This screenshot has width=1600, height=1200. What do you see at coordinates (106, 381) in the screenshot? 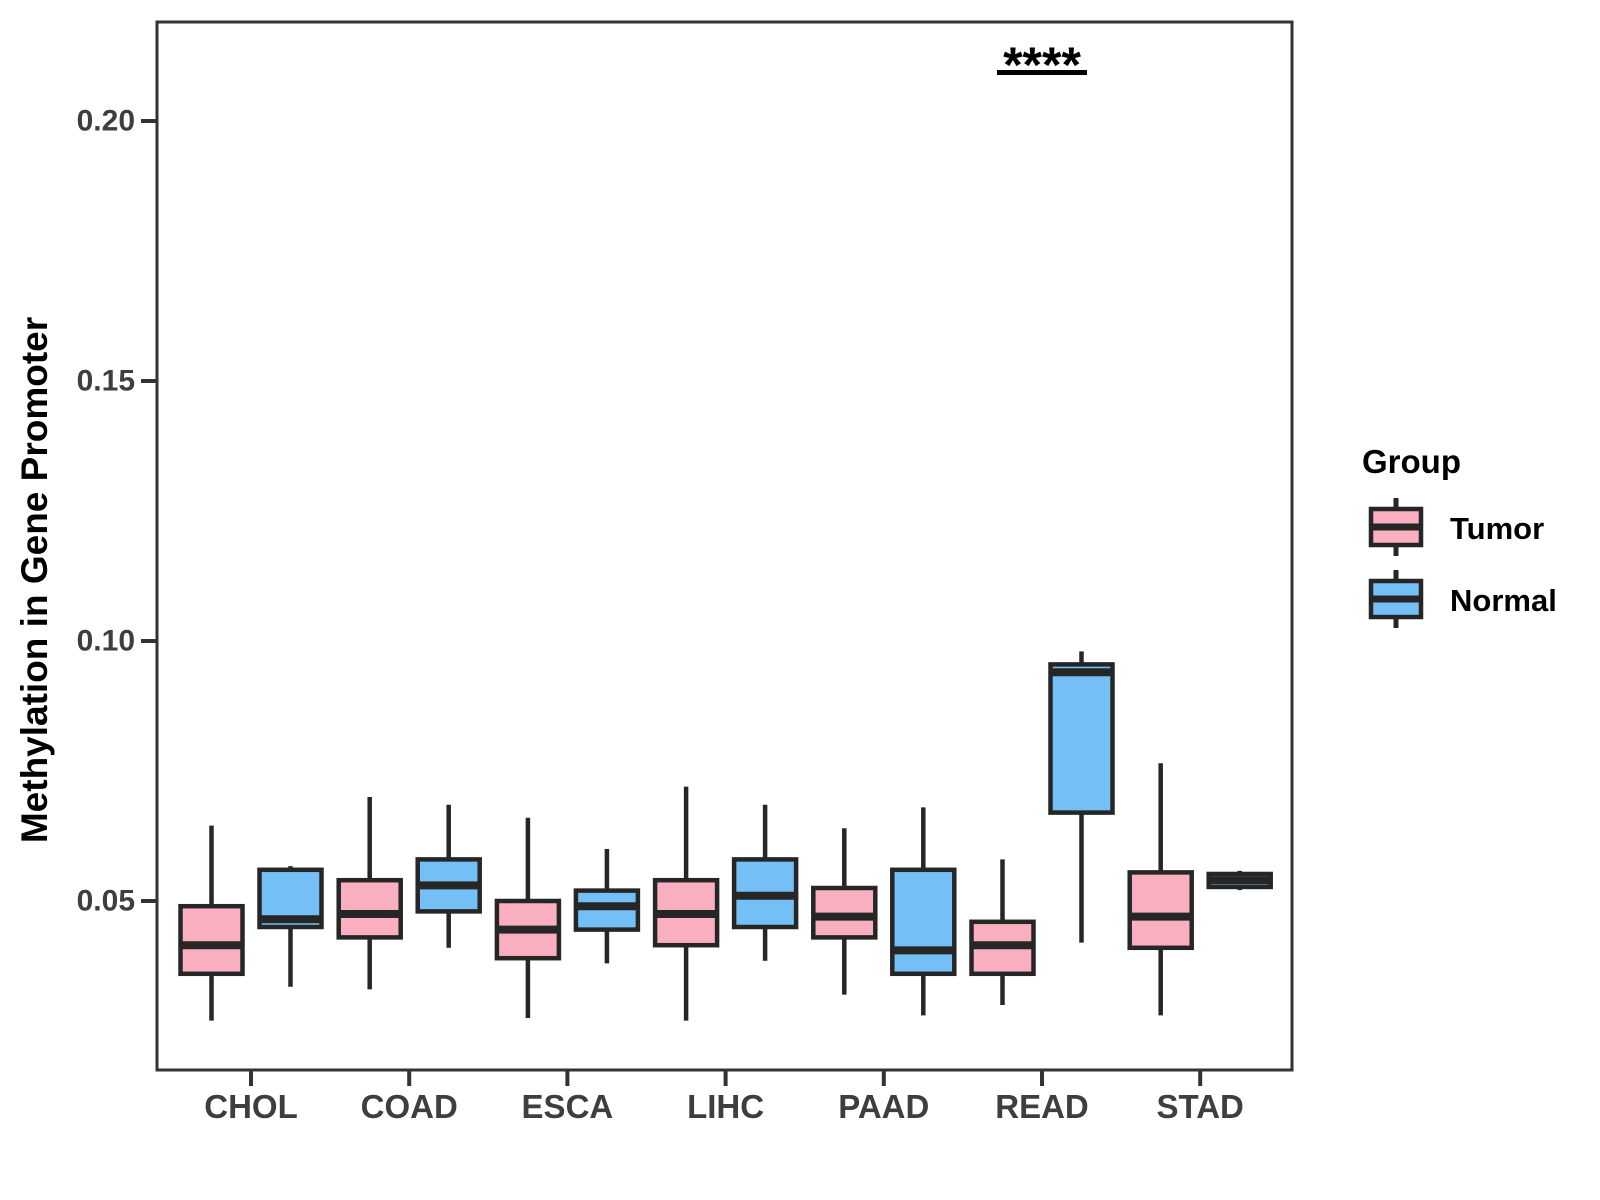
I see `y-tick-label: 0.15` at bounding box center [106, 381].